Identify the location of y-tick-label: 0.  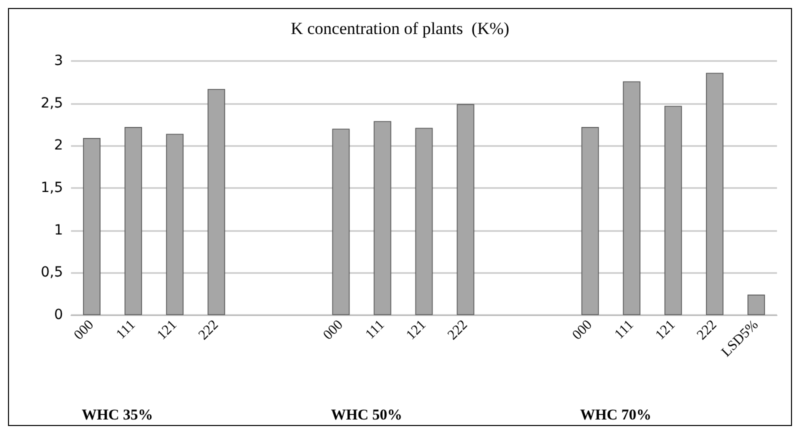
(58, 315).